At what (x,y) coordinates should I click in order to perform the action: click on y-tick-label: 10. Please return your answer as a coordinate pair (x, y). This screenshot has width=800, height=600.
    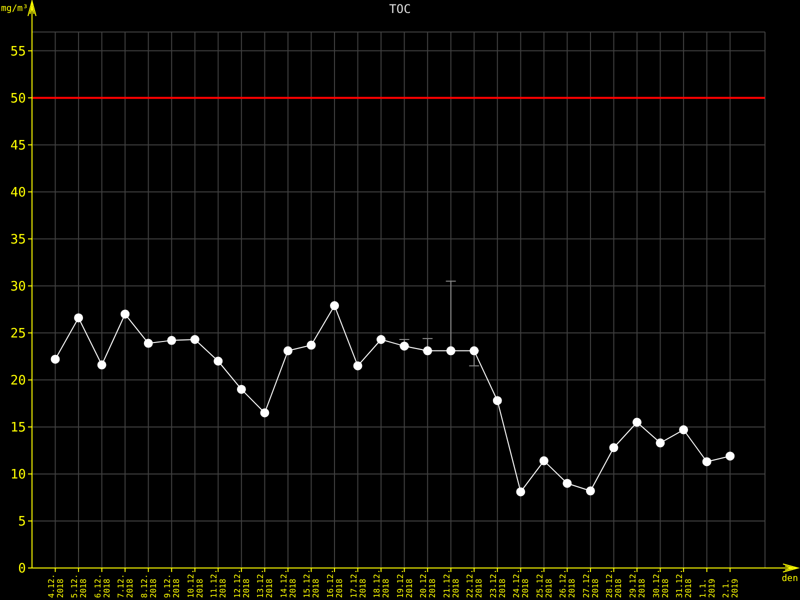
    Looking at the image, I should click on (18, 475).